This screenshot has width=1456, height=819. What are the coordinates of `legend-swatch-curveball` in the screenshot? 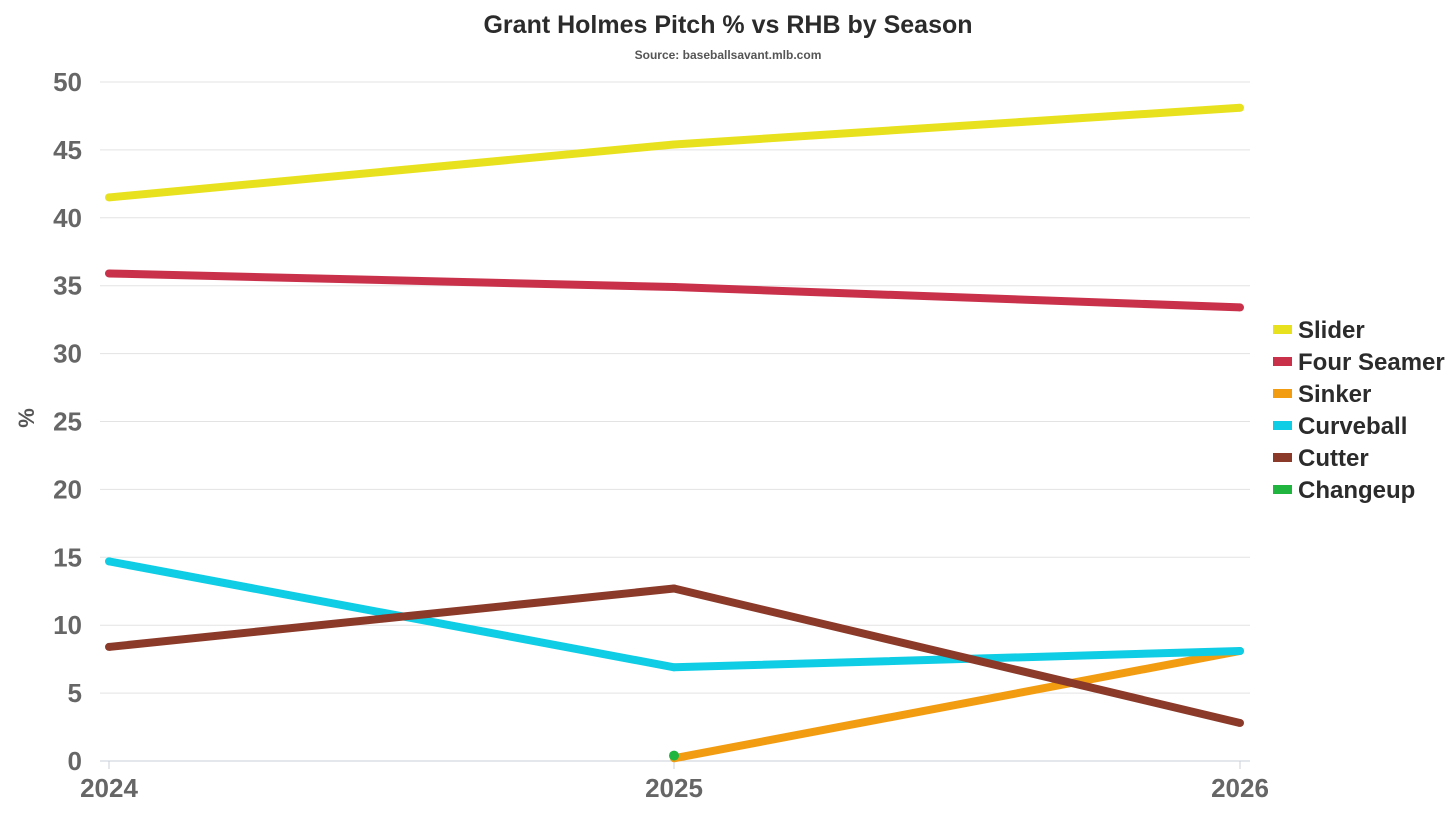 It's located at (1282, 425).